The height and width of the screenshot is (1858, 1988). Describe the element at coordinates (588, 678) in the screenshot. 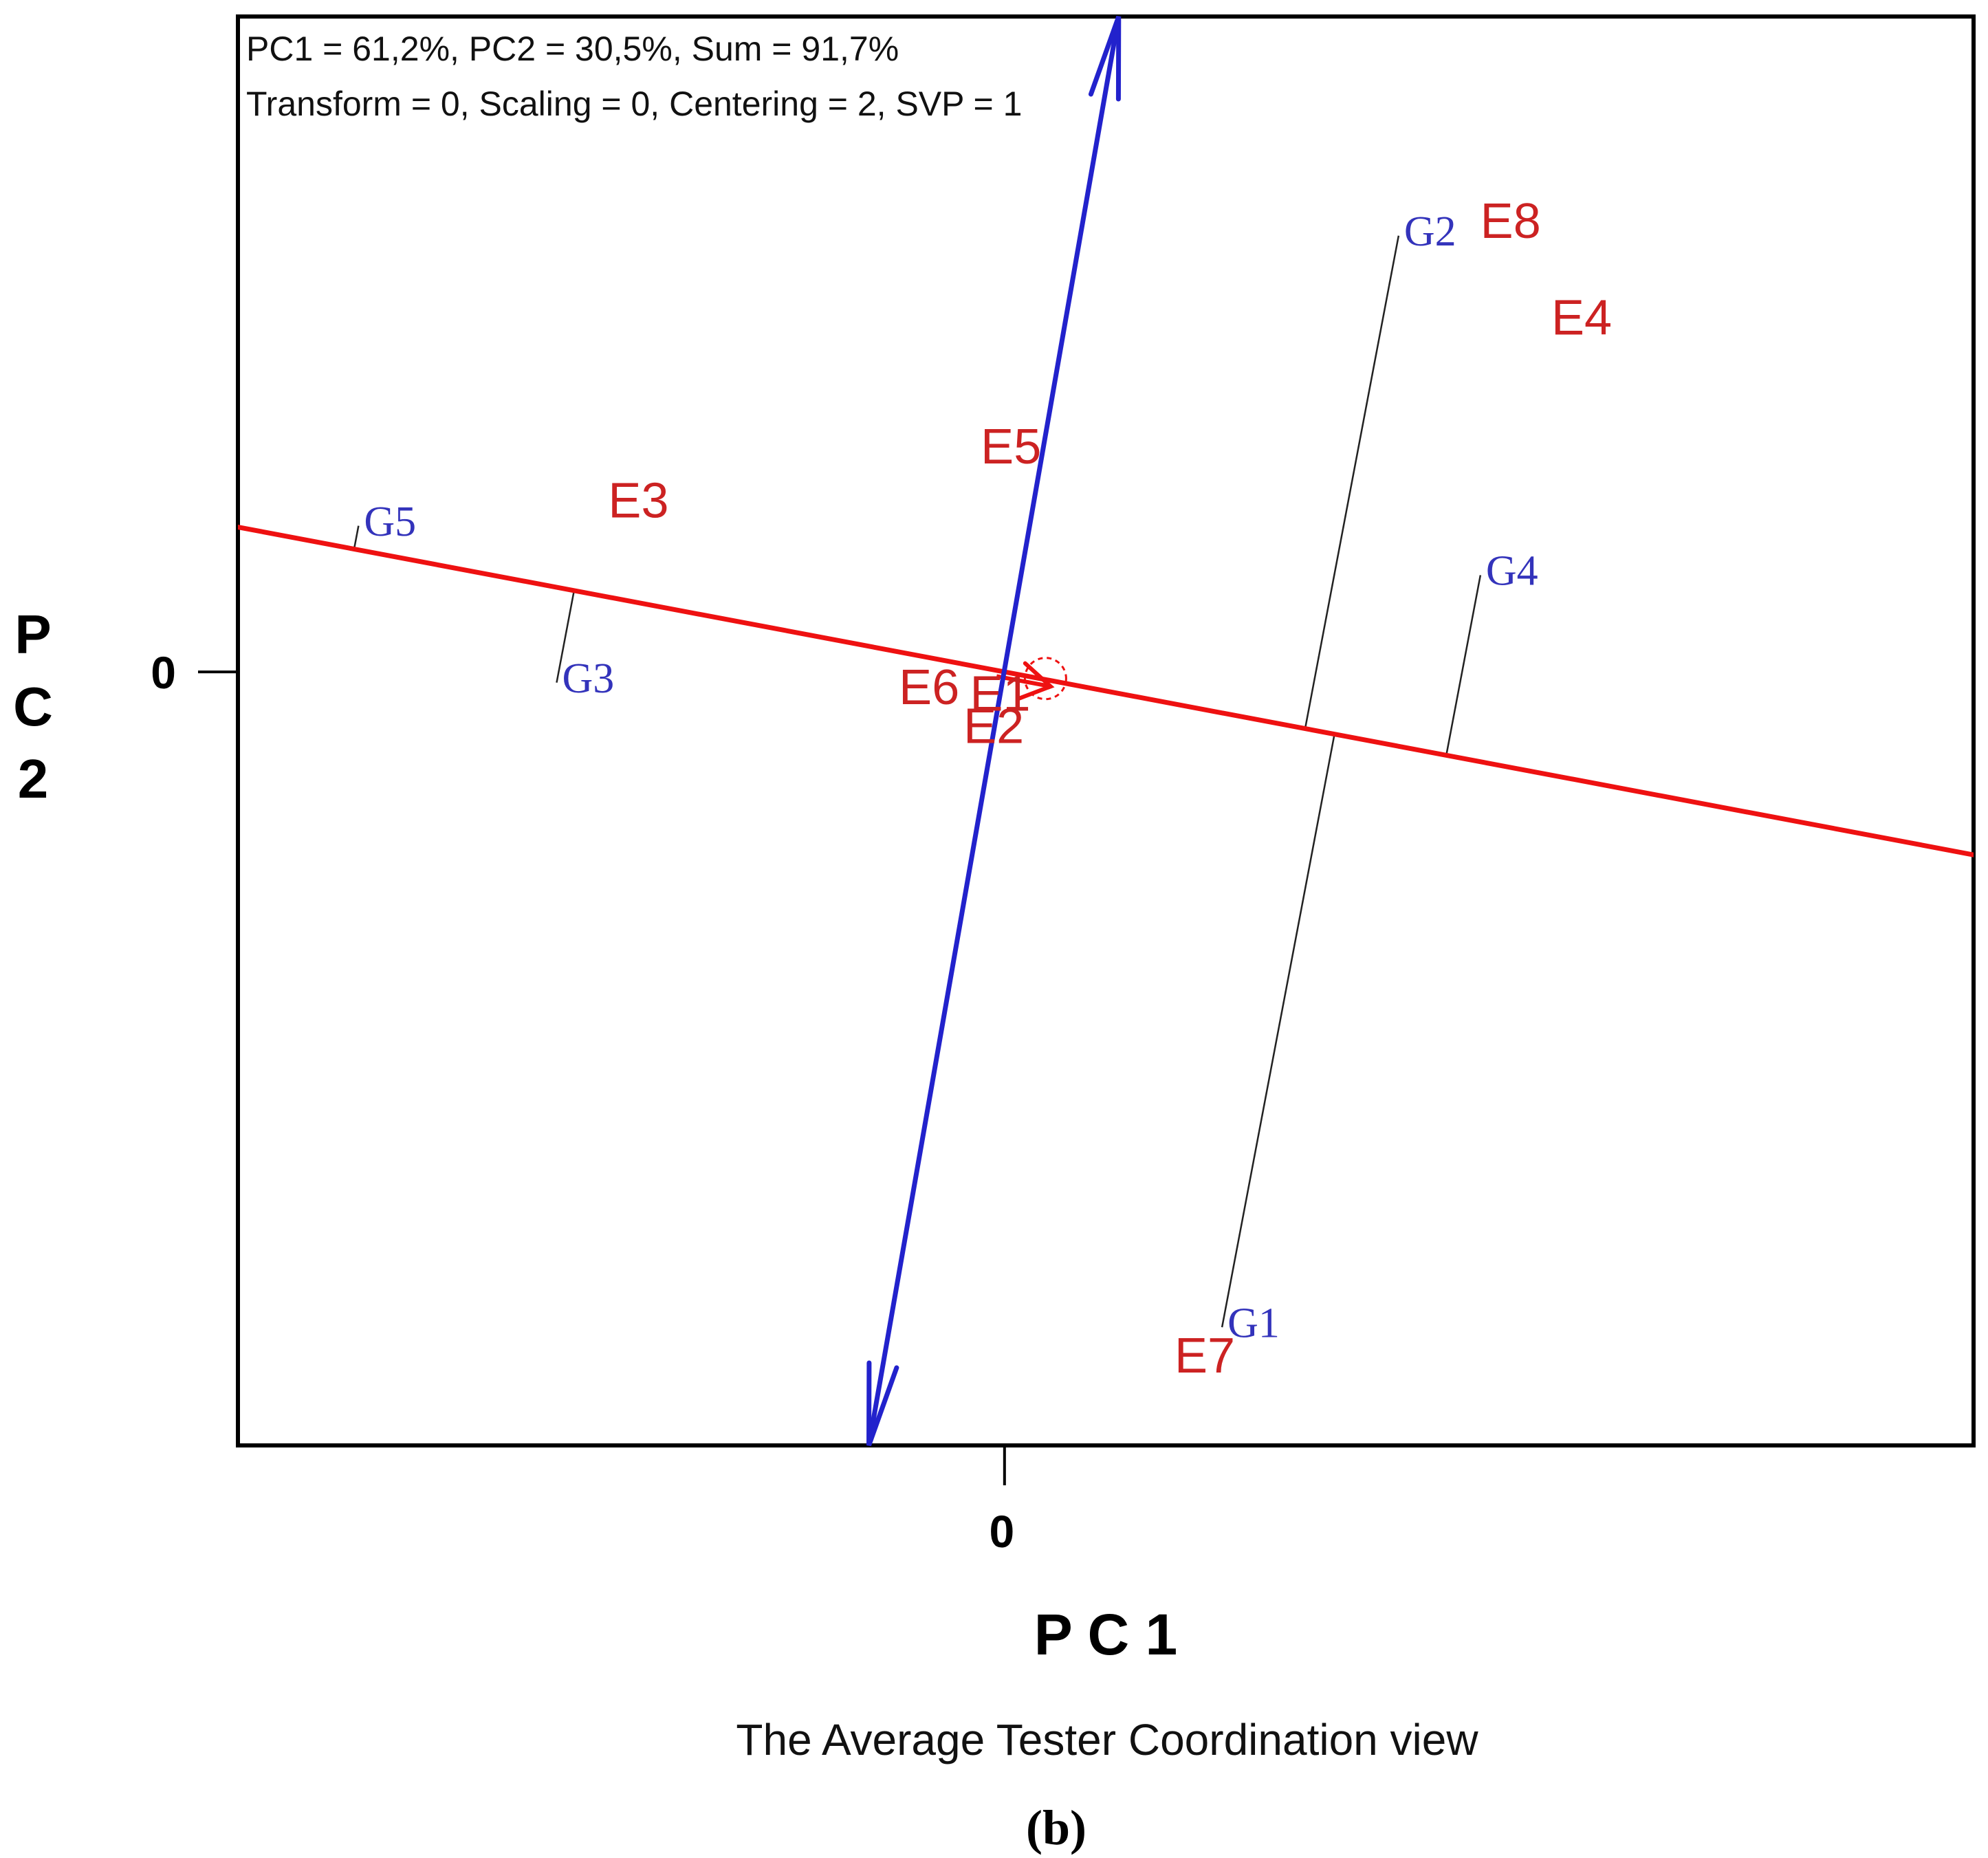

I see `genotype-label-g3: G3` at that location.